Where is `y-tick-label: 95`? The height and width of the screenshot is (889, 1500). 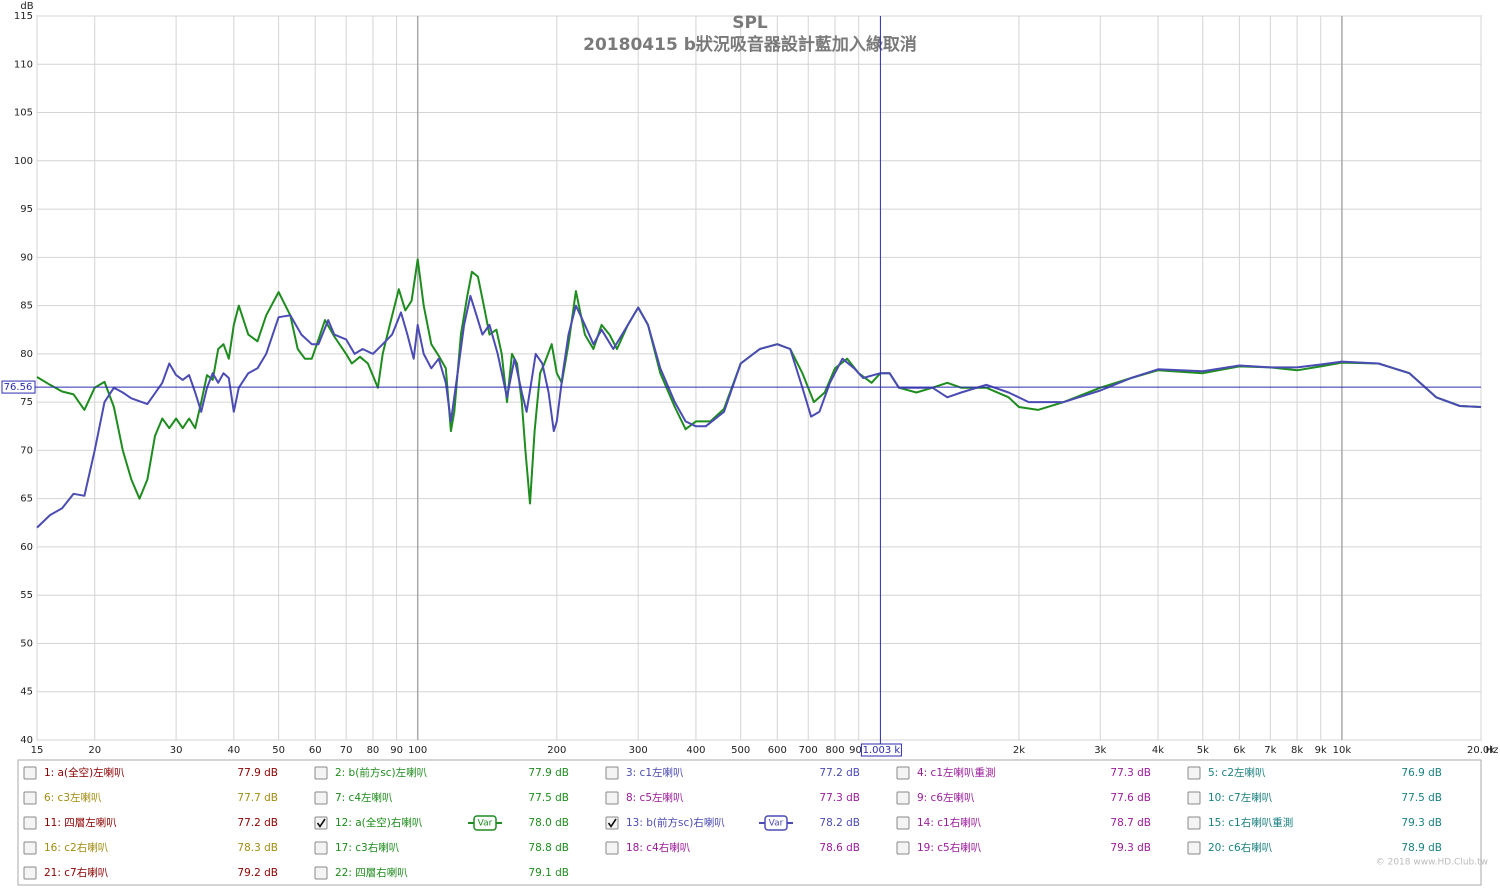
y-tick-label: 95 is located at coordinates (26, 209).